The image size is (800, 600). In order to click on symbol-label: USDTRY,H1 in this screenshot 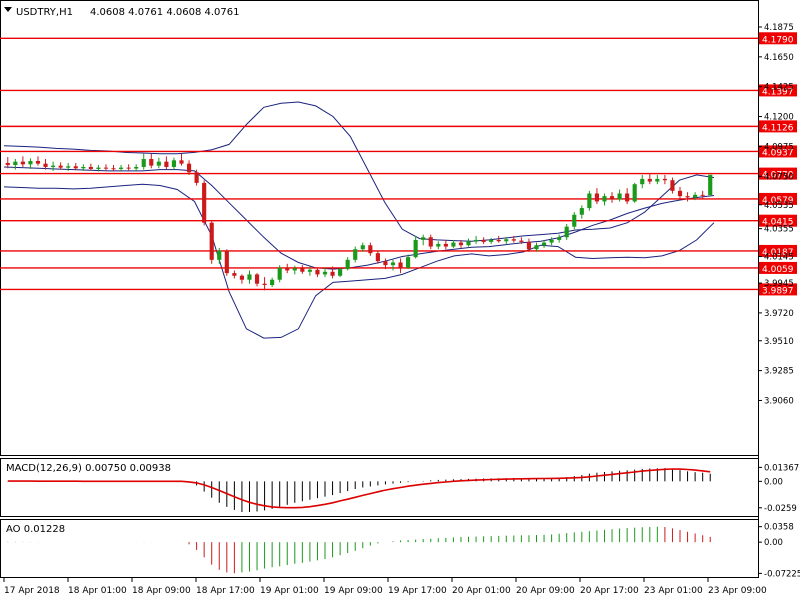, I will do `click(44, 12)`.